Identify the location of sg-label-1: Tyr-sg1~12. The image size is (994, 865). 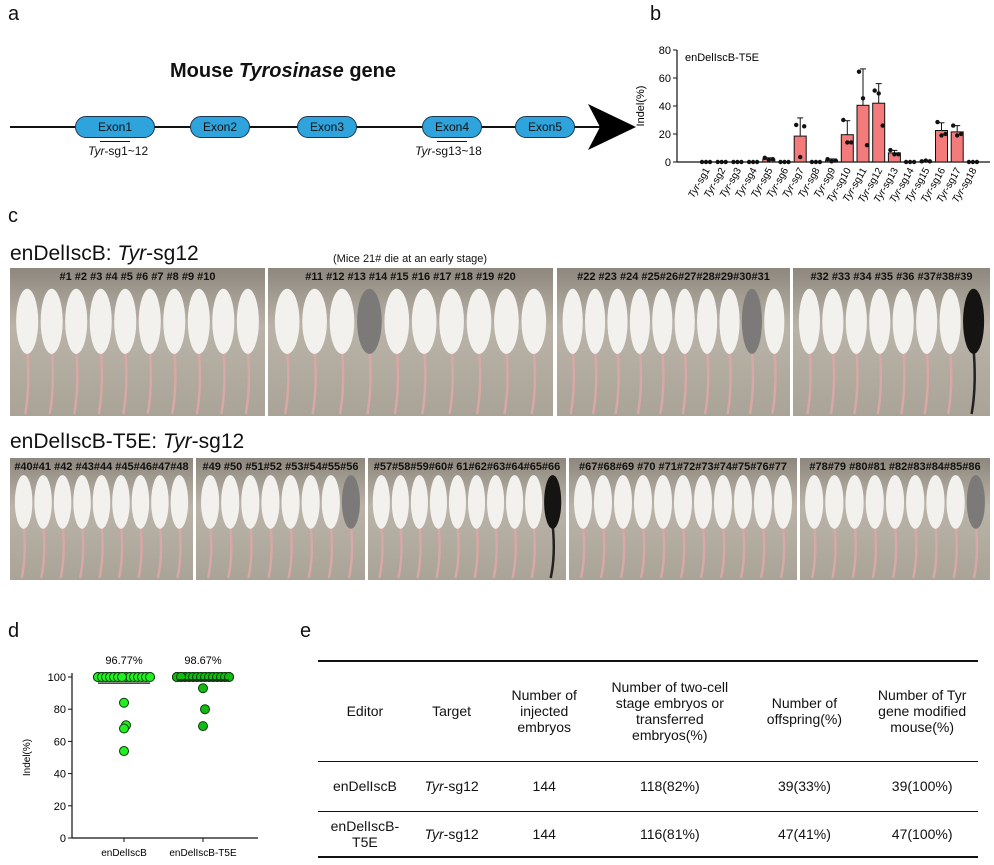
(118, 151).